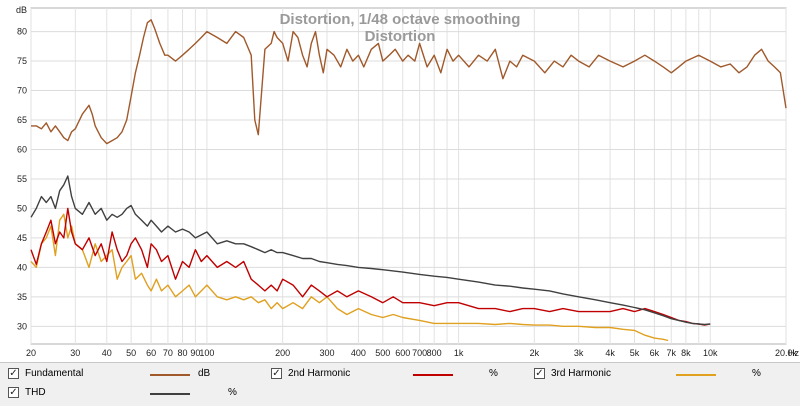  I want to click on x-tick-label: 7k, so click(671, 353).